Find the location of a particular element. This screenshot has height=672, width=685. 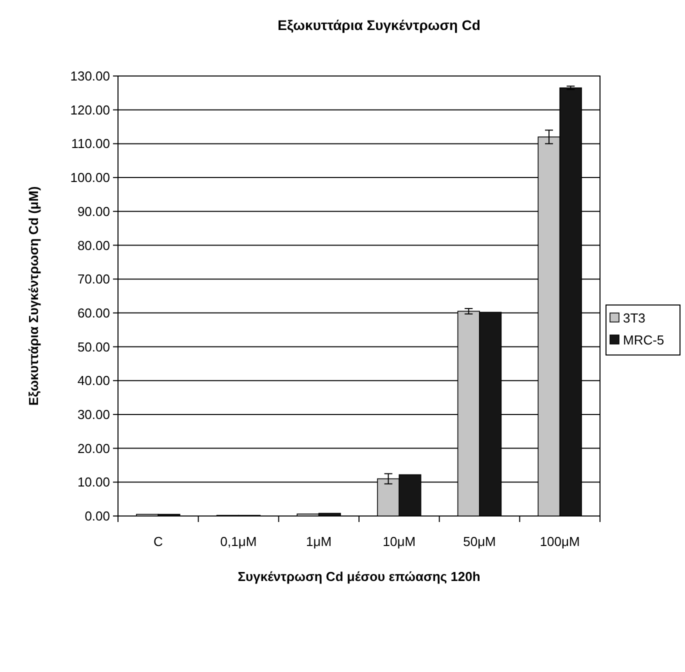

y-tick-label: 70.00 is located at coordinates (93, 279).